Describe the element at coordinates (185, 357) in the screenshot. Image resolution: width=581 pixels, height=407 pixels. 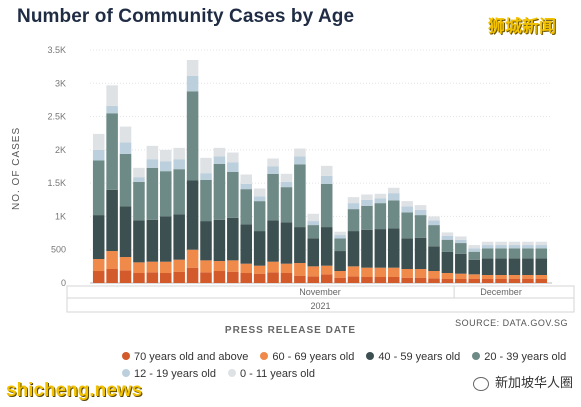
I see `legend-item: 70 years old and above` at that location.